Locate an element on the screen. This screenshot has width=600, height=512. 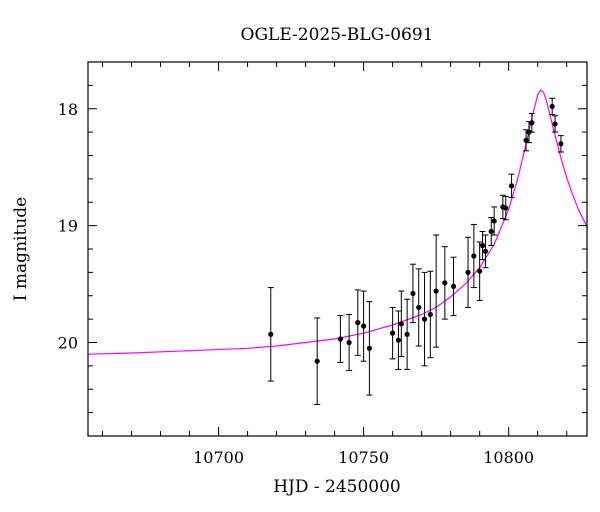
chart-title: OGLE-2025-BLG-0691 is located at coordinates (337, 35).